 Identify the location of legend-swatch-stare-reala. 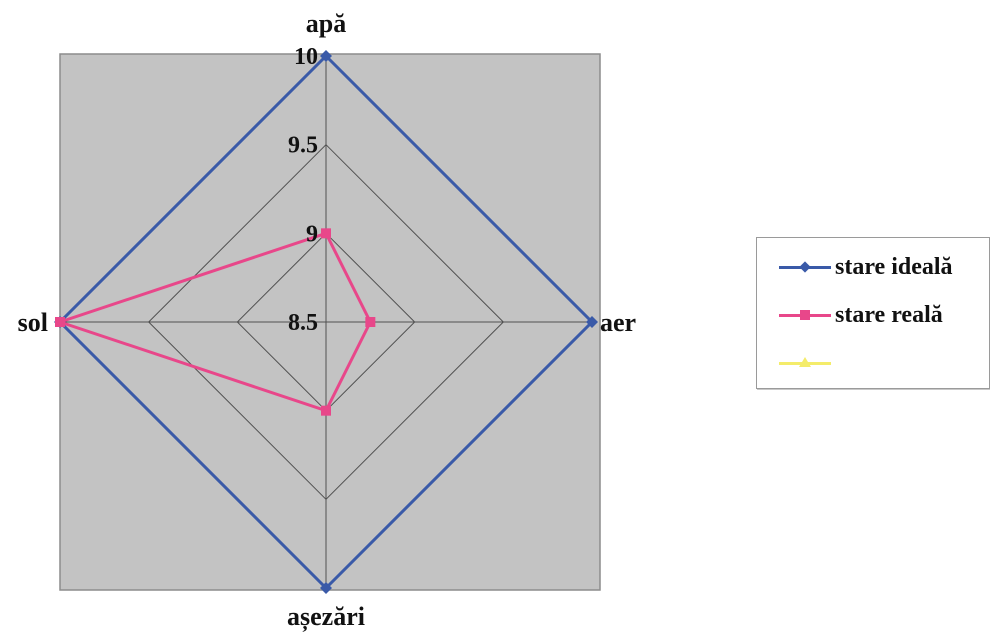
(805, 315).